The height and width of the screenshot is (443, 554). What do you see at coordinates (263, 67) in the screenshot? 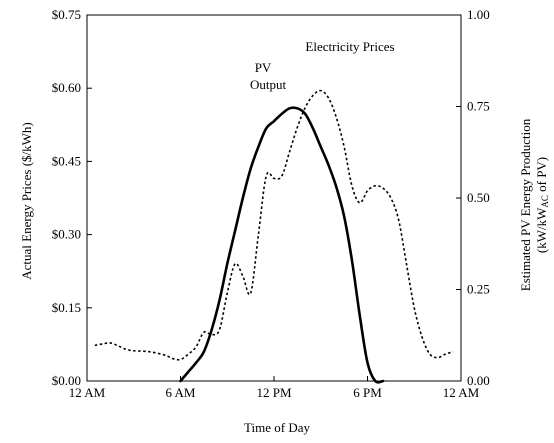
I see `pv-annotation-line1: PV` at bounding box center [263, 67].